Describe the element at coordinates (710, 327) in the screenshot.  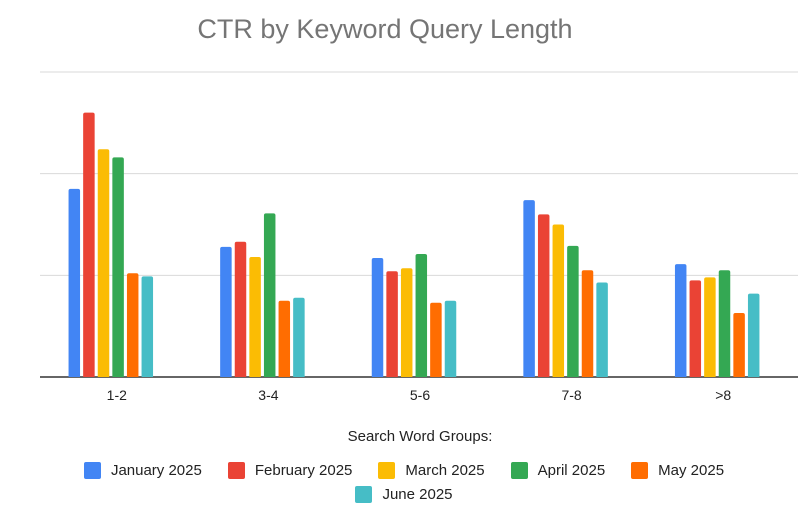
I see `bar->8-march-2025` at that location.